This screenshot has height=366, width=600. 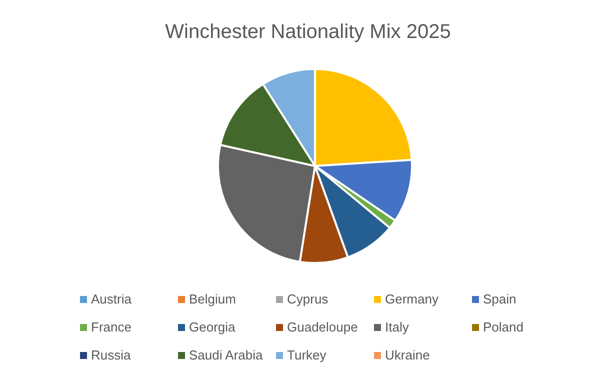 What do you see at coordinates (308, 298) in the screenshot?
I see `legend-label: Cyprus` at bounding box center [308, 298].